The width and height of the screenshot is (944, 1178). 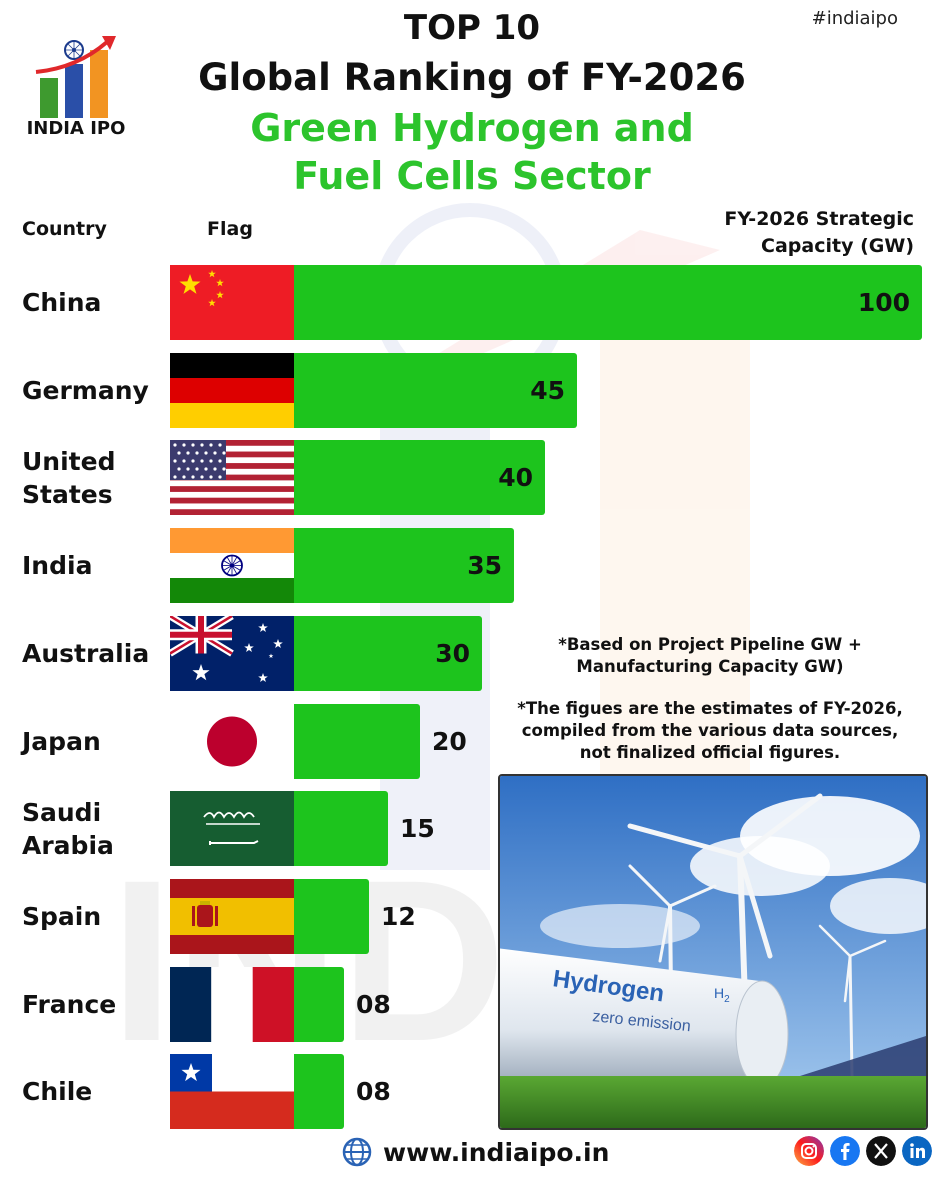 I want to click on x-icon, so click(x=881, y=1151).